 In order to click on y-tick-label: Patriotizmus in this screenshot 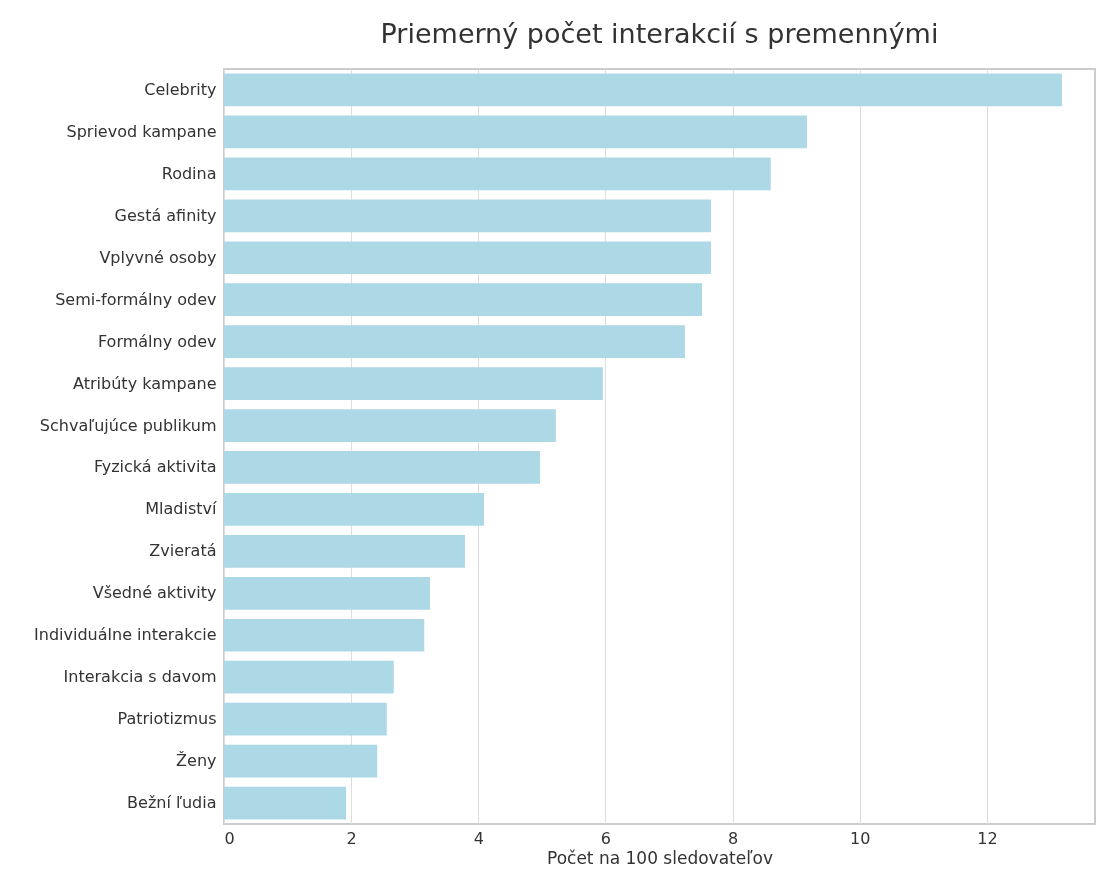, I will do `click(167, 719)`.